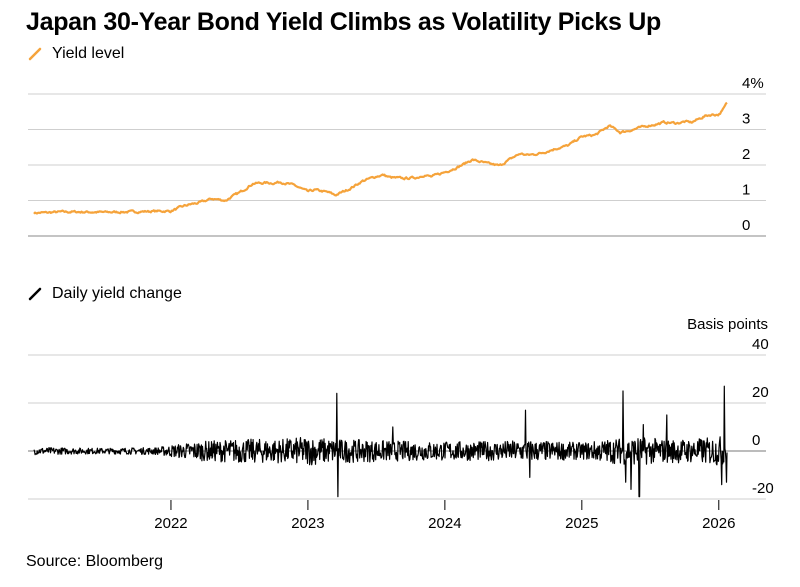 This screenshot has height=587, width=800. Describe the element at coordinates (718, 523) in the screenshot. I see `x-tick-label-4: 2026` at that location.